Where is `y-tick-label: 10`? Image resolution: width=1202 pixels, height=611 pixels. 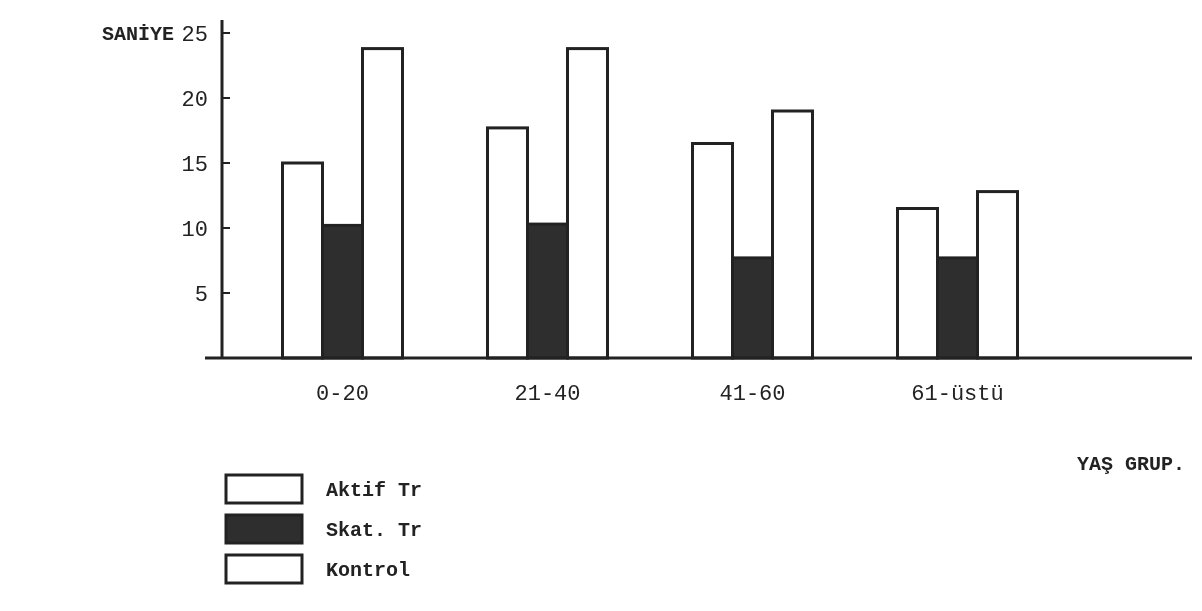 y-tick-label: 10 is located at coordinates (194, 230).